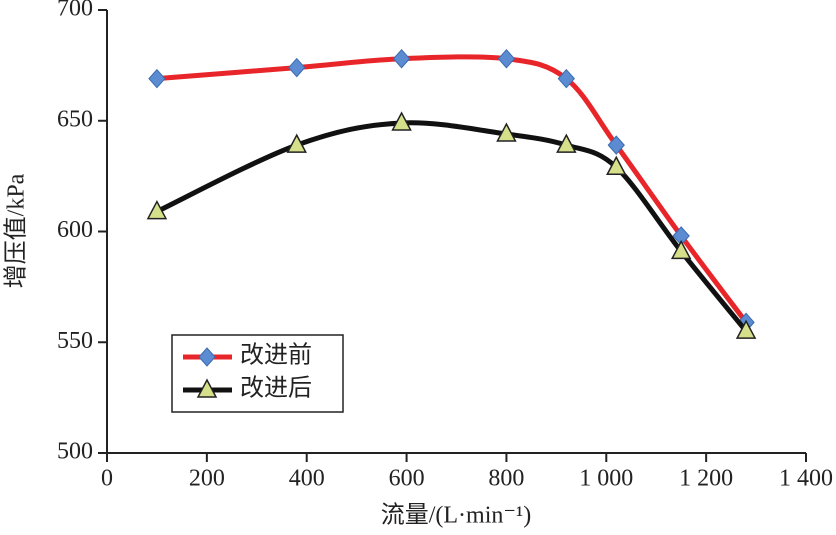 The image size is (836, 535). Describe the element at coordinates (75, 119) in the screenshot. I see `y-tick-label: 650` at that location.